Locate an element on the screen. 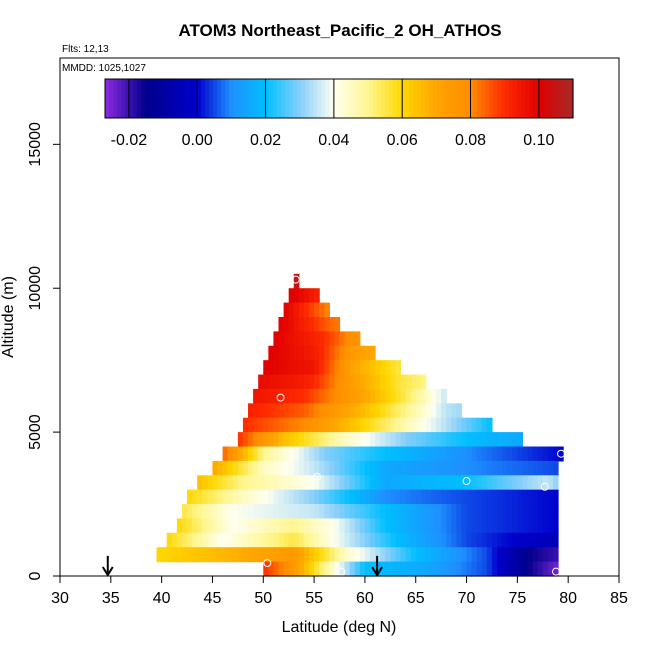 Image resolution: width=650 pixels, height=650 pixels. y-tick-label: 15000 is located at coordinates (35, 144).